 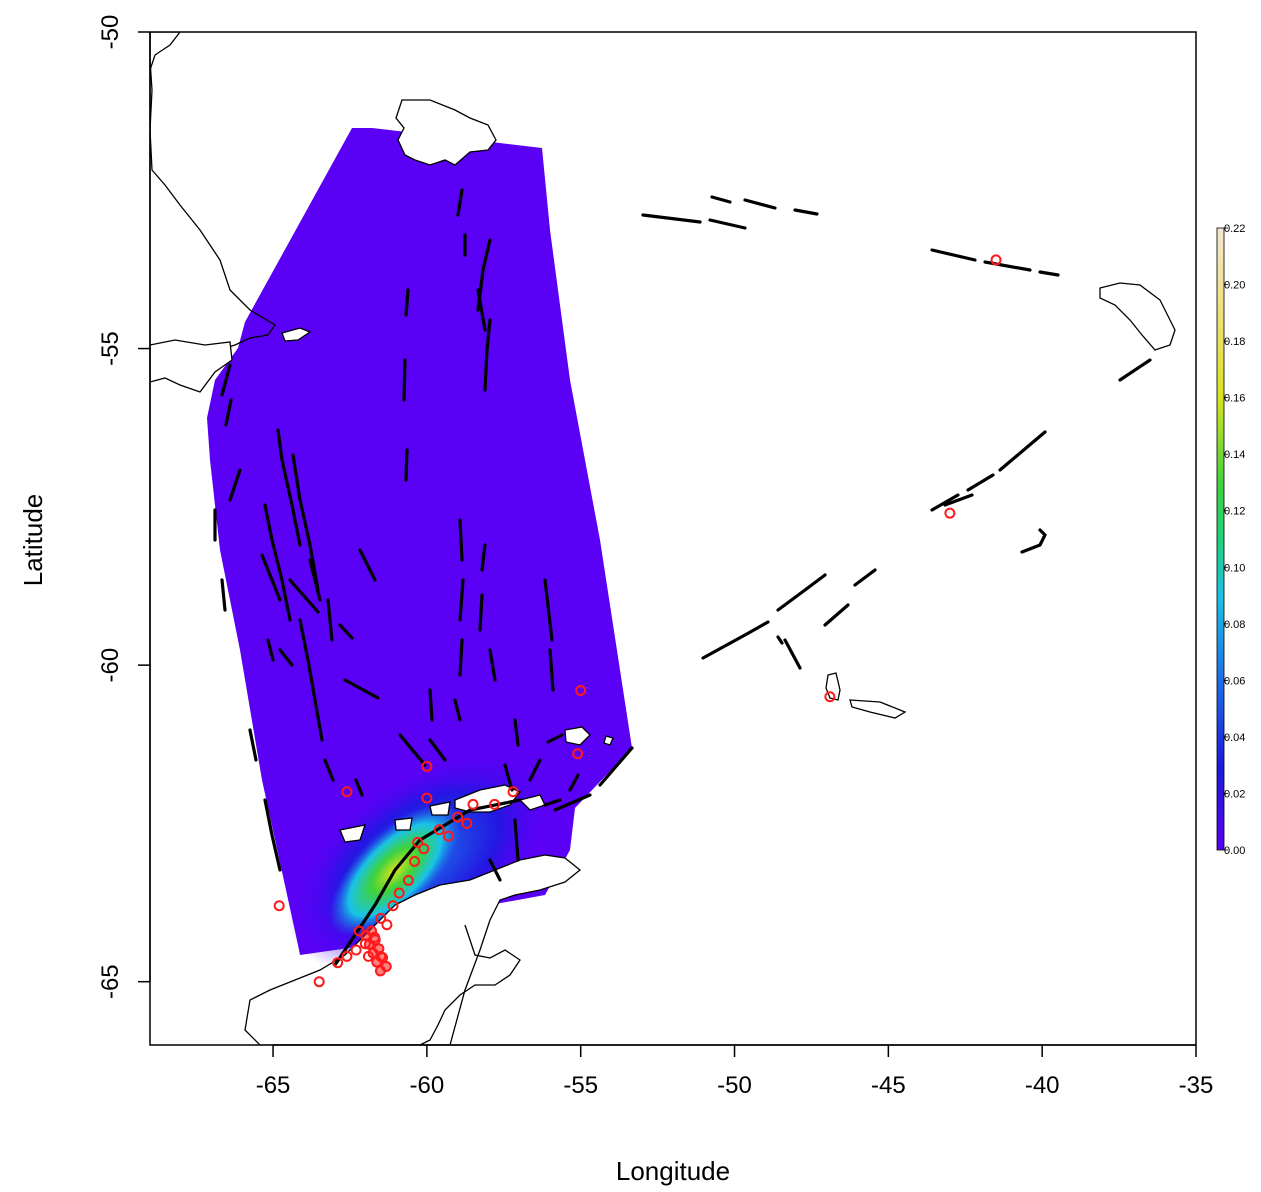 What do you see at coordinates (1234, 399) in the screenshot?
I see `colorbar-tick-label: 0.16` at bounding box center [1234, 399].